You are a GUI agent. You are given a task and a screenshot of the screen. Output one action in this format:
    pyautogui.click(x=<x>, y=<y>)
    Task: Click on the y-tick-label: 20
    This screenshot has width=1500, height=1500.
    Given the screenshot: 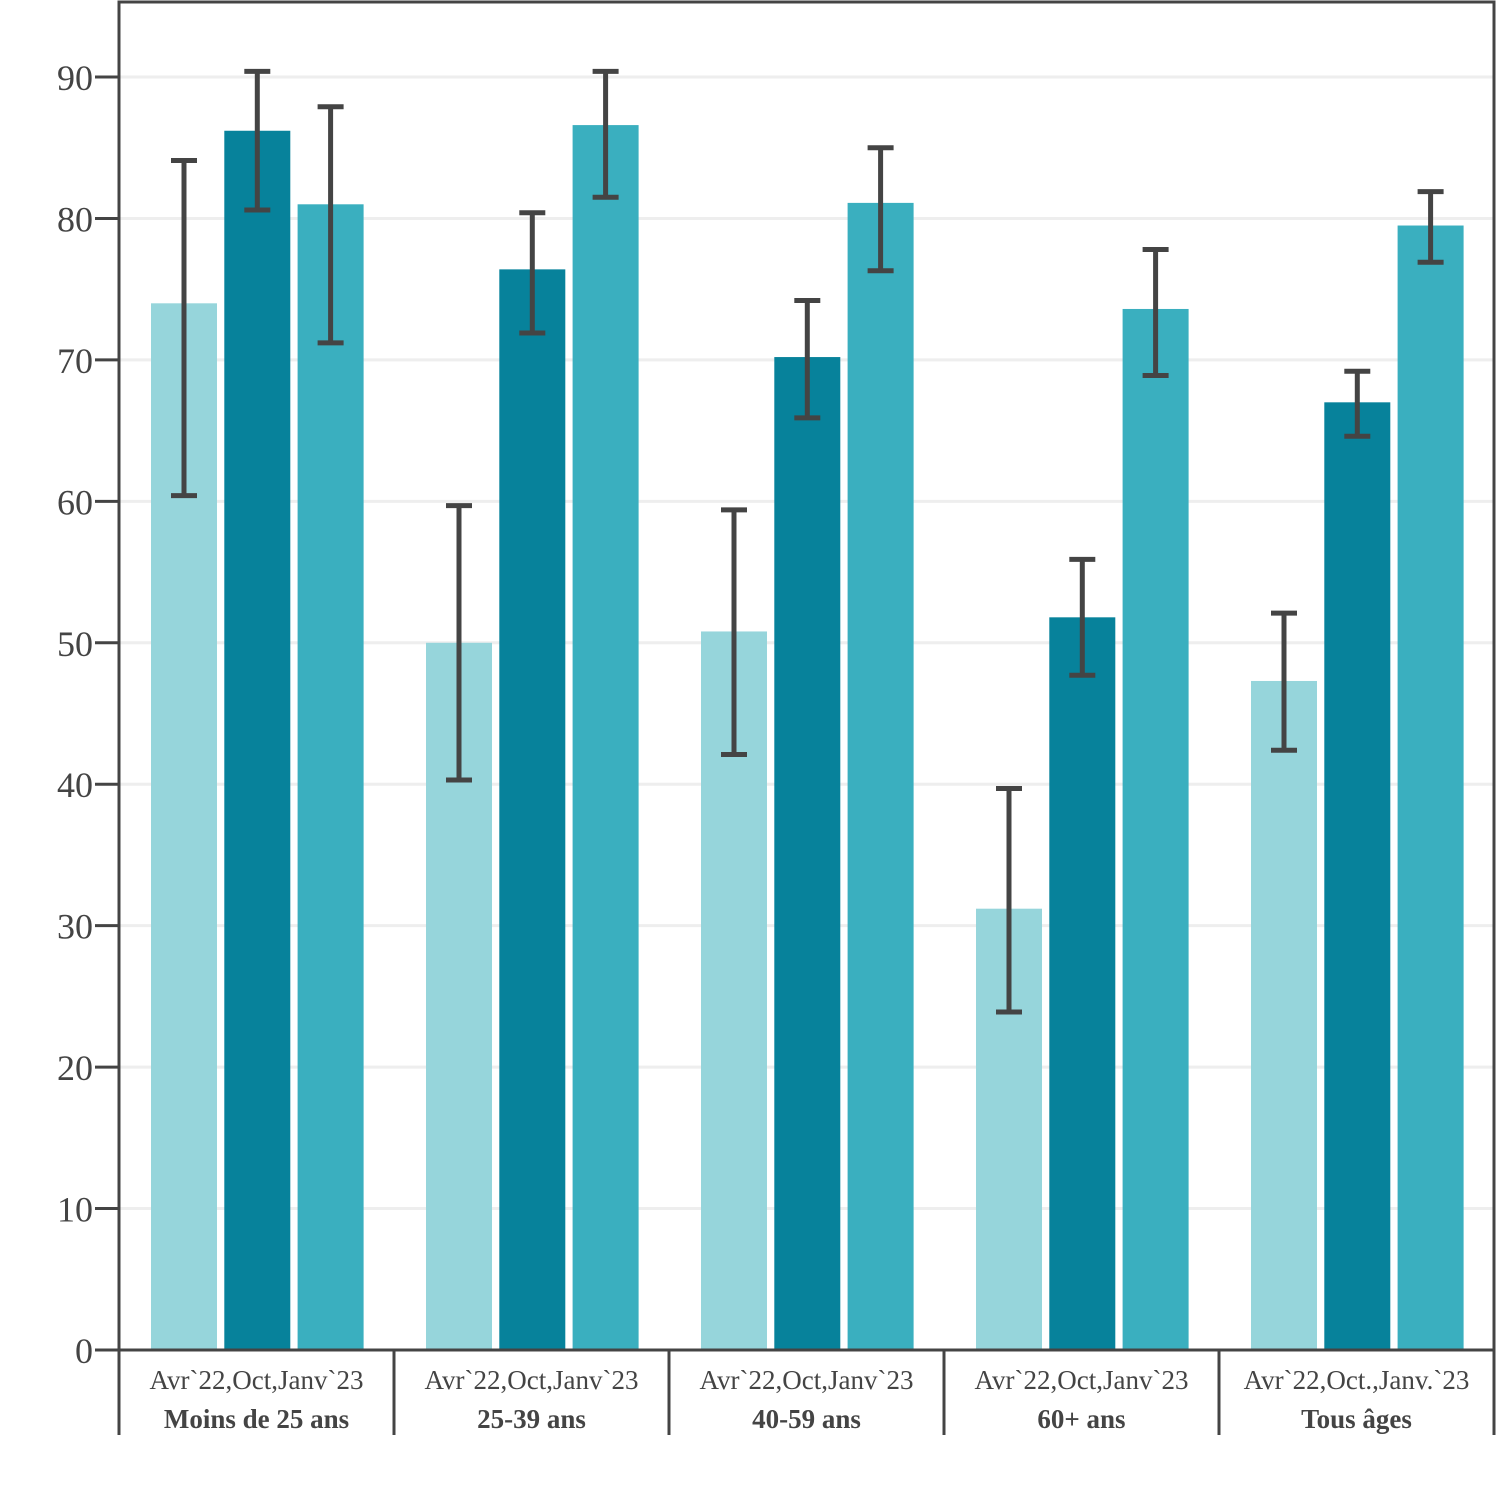 What is the action you would take?
    pyautogui.click(x=75, y=1068)
    